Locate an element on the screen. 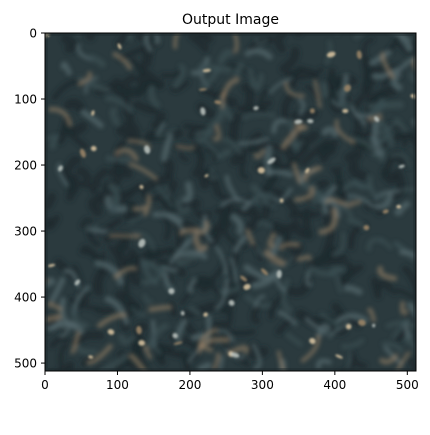 This screenshot has width=430, height=435. x-tick-label: 0 is located at coordinates (45, 385).